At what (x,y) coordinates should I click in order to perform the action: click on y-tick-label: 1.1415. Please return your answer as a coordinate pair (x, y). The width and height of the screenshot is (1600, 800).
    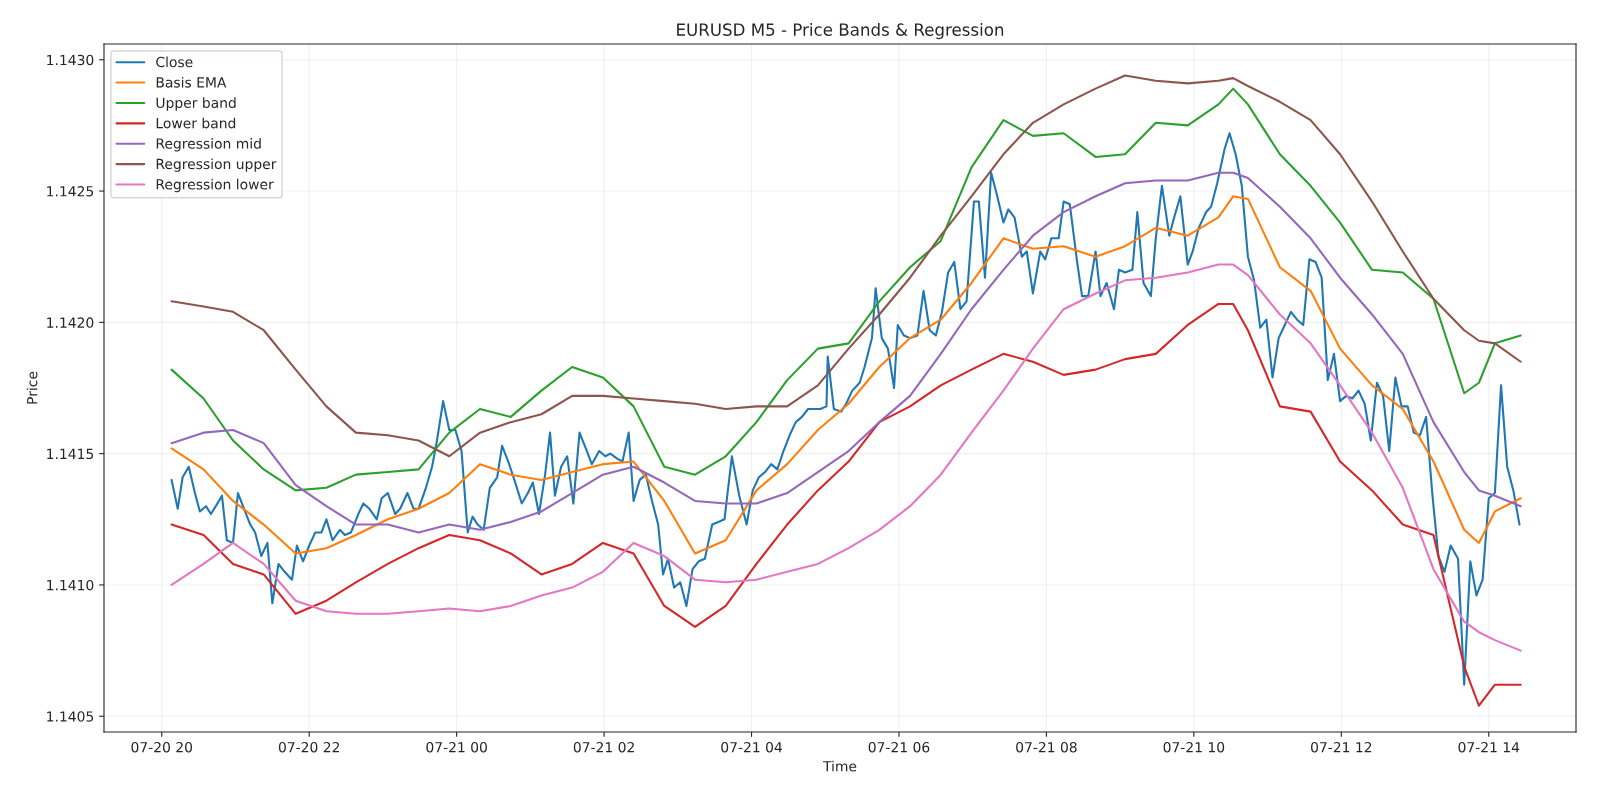
    Looking at the image, I should click on (70, 454).